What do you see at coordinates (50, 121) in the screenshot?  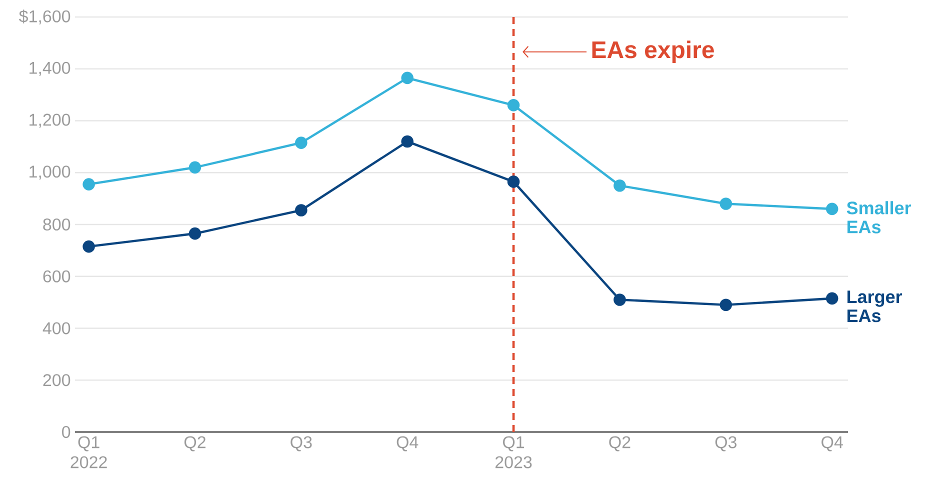 I see `y-tick-label: 1,200` at bounding box center [50, 121].